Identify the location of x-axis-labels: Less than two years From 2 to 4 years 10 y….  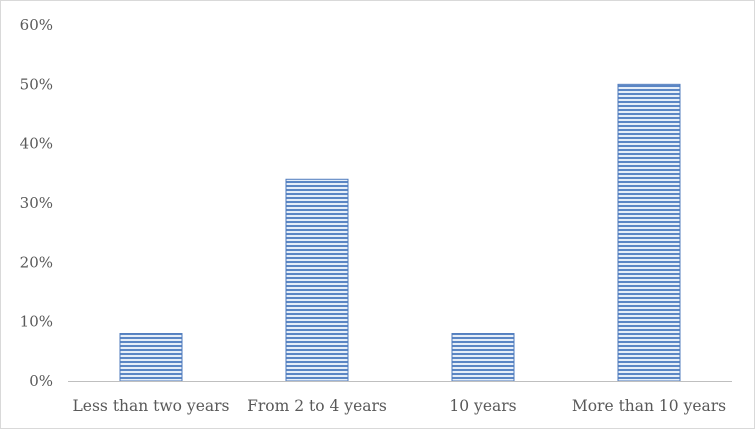
(400, 406).